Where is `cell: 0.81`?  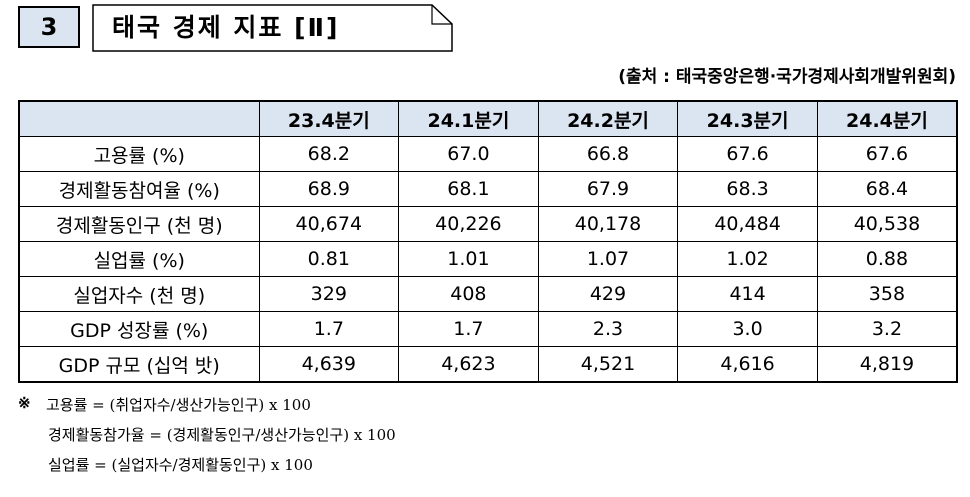
cell: 0.81 is located at coordinates (329, 259).